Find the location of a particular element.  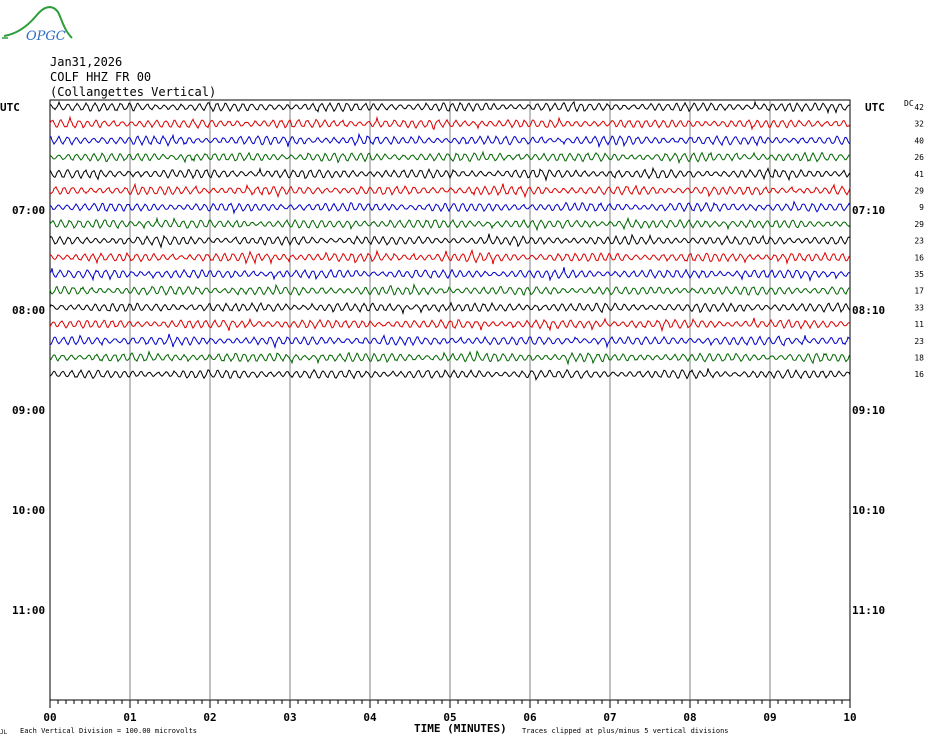

x-tick-label: 00 is located at coordinates (49, 717).